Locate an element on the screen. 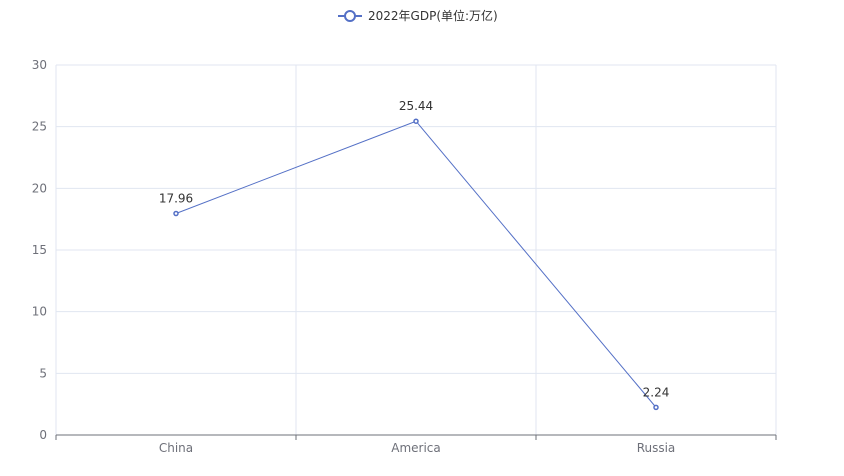  legend-circle-marker is located at coordinates (350, 16).